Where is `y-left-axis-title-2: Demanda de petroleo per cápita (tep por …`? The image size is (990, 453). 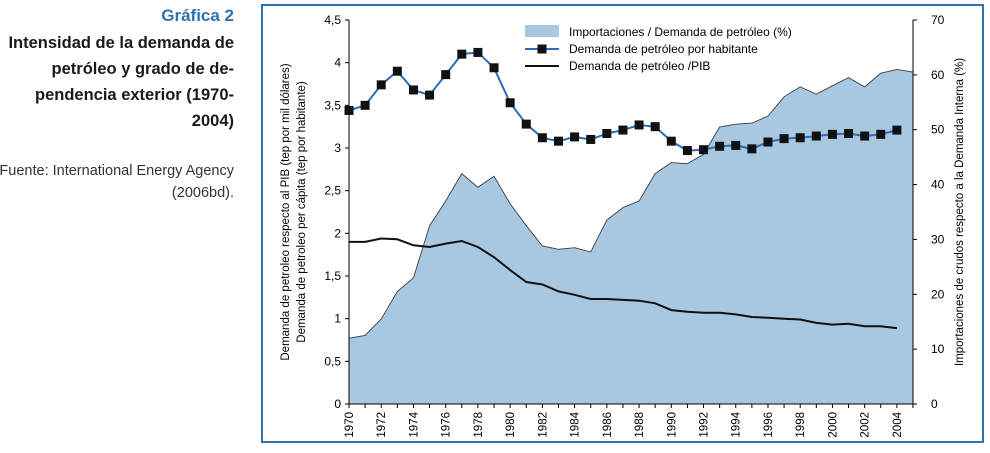
y-left-axis-title-2: Demanda de petroleo per cápita (tep por … is located at coordinates (302, 212).